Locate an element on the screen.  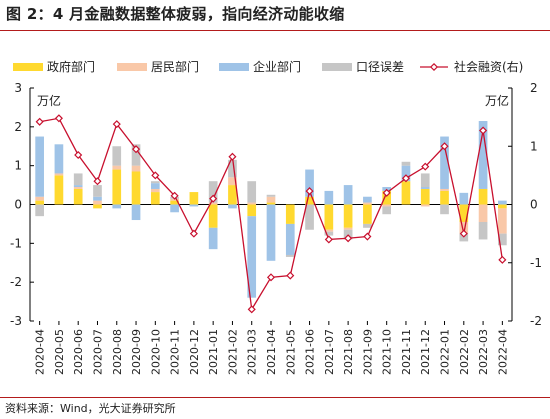
right-tick-label: -1 is located at coordinates (536, 263).